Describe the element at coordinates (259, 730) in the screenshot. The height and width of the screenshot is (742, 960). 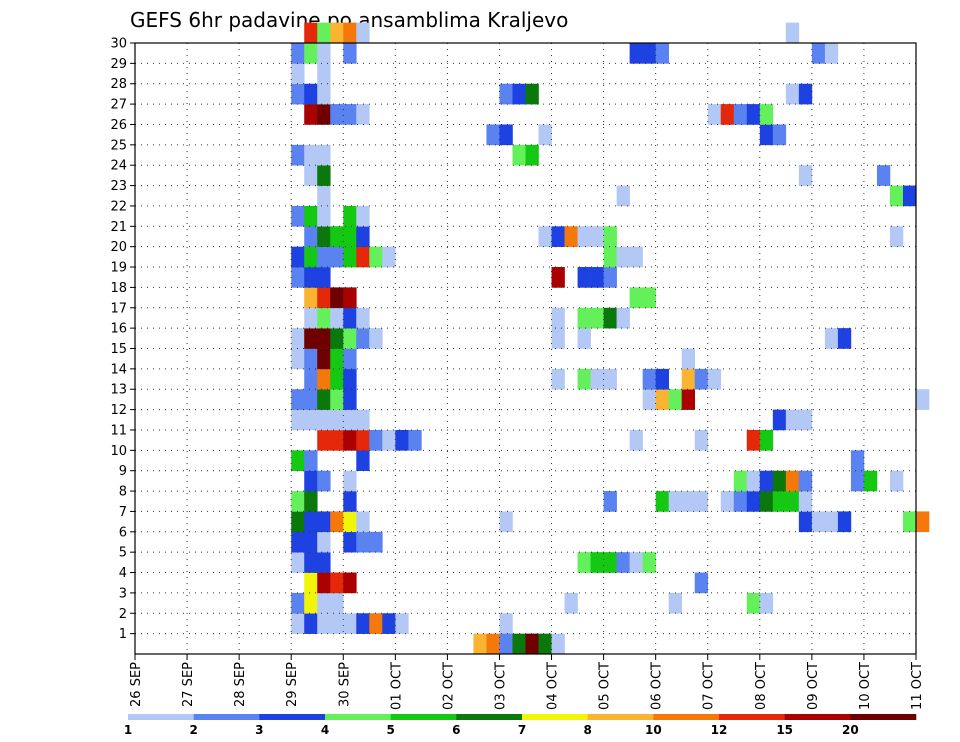
I see `colorbar-label: 3` at that location.